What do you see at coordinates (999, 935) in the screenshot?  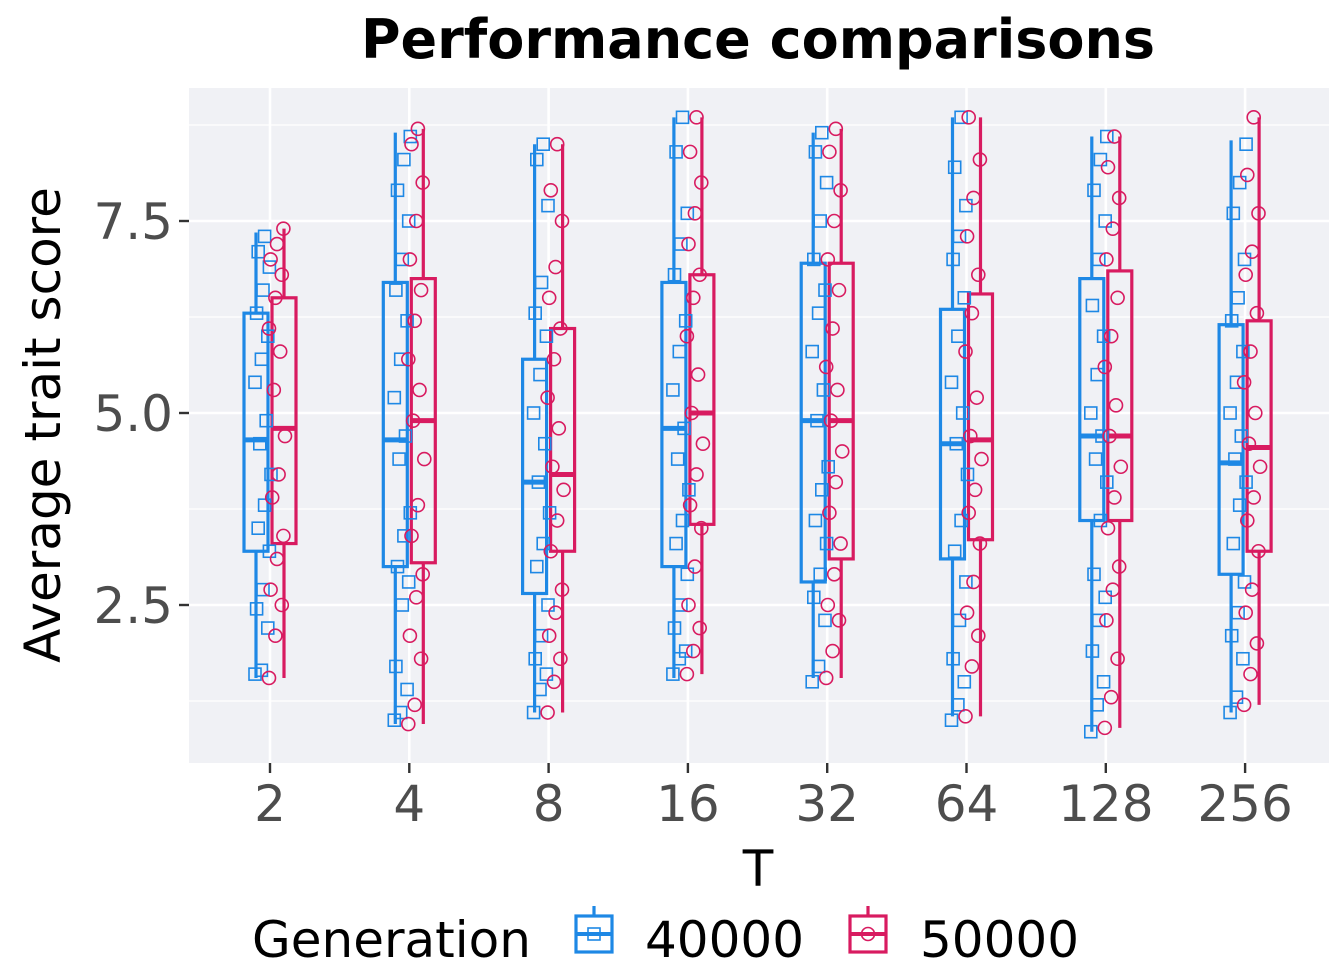 I see `legend-label-50000: 50000` at bounding box center [999, 935].